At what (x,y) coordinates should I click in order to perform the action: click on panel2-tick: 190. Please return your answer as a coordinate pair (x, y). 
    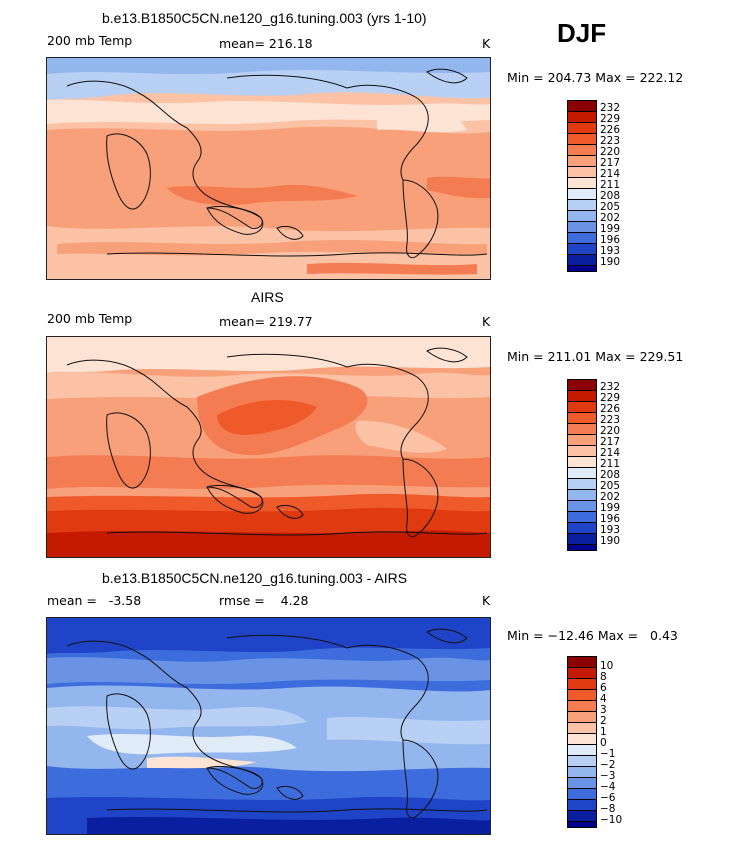
    Looking at the image, I should click on (610, 541).